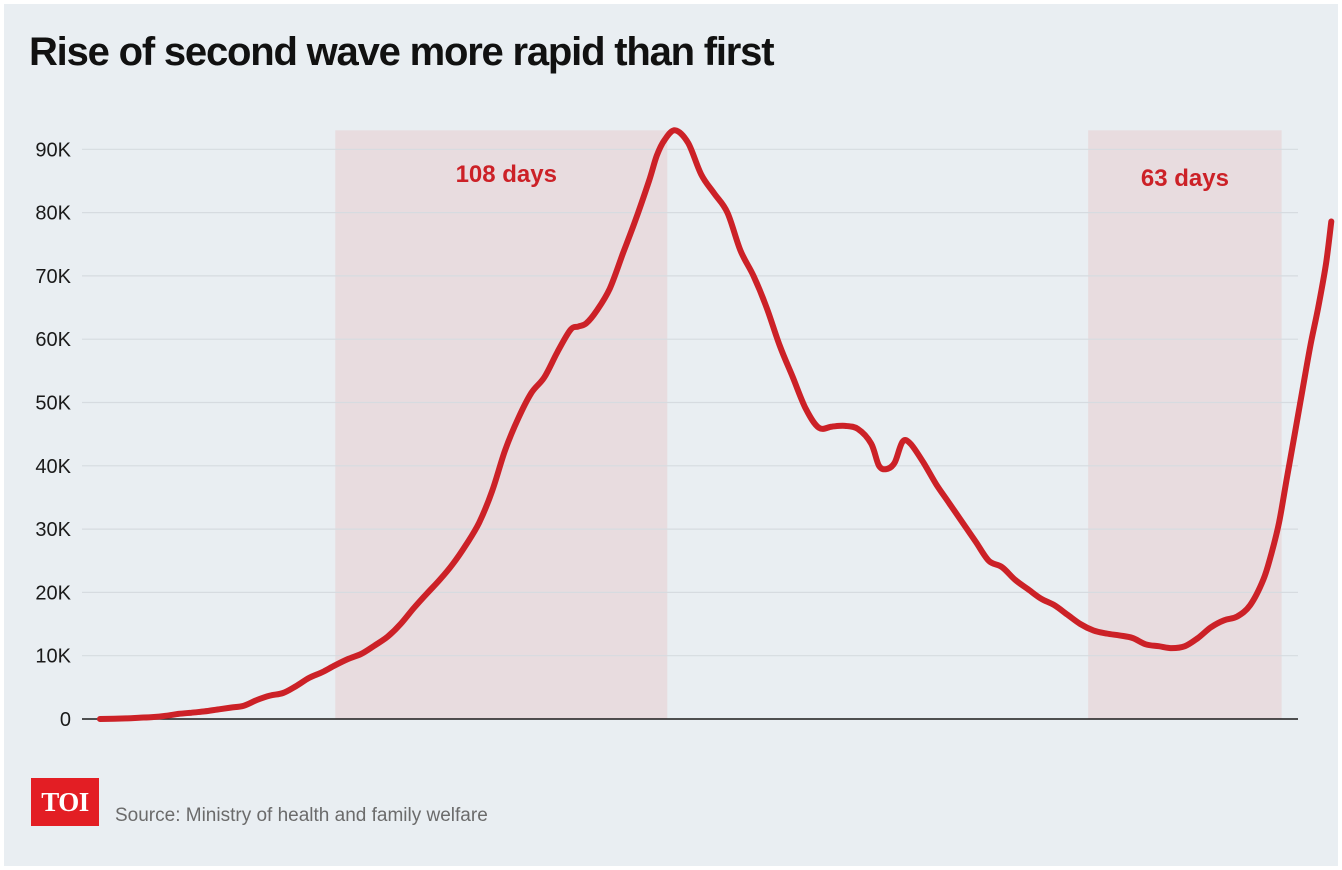 Image resolution: width=1342 pixels, height=870 pixels. What do you see at coordinates (53, 277) in the screenshot?
I see `y-tick-label-70K: 70K` at bounding box center [53, 277].